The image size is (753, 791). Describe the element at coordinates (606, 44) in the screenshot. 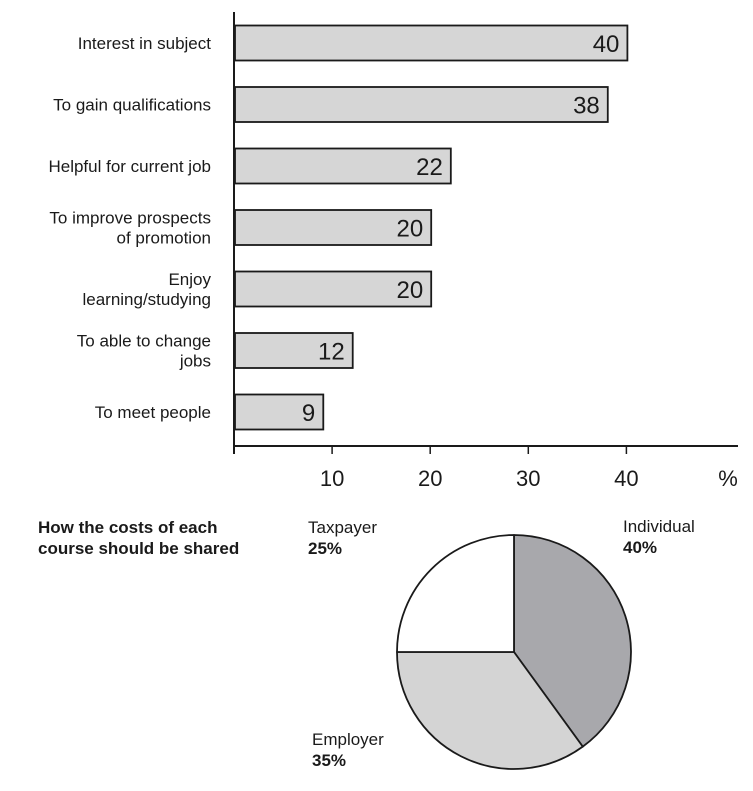

I see `bar-value-label: 40` at that location.